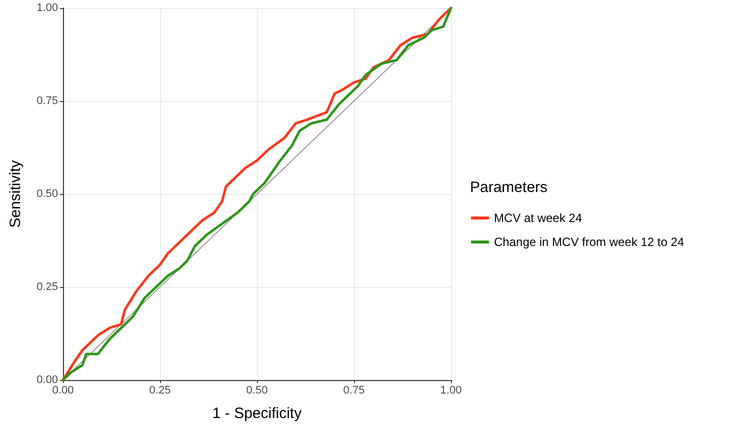 The width and height of the screenshot is (750, 429). Describe the element at coordinates (589, 242) in the screenshot. I see `legend-label: Change in MCV from week 12 to 24` at that location.